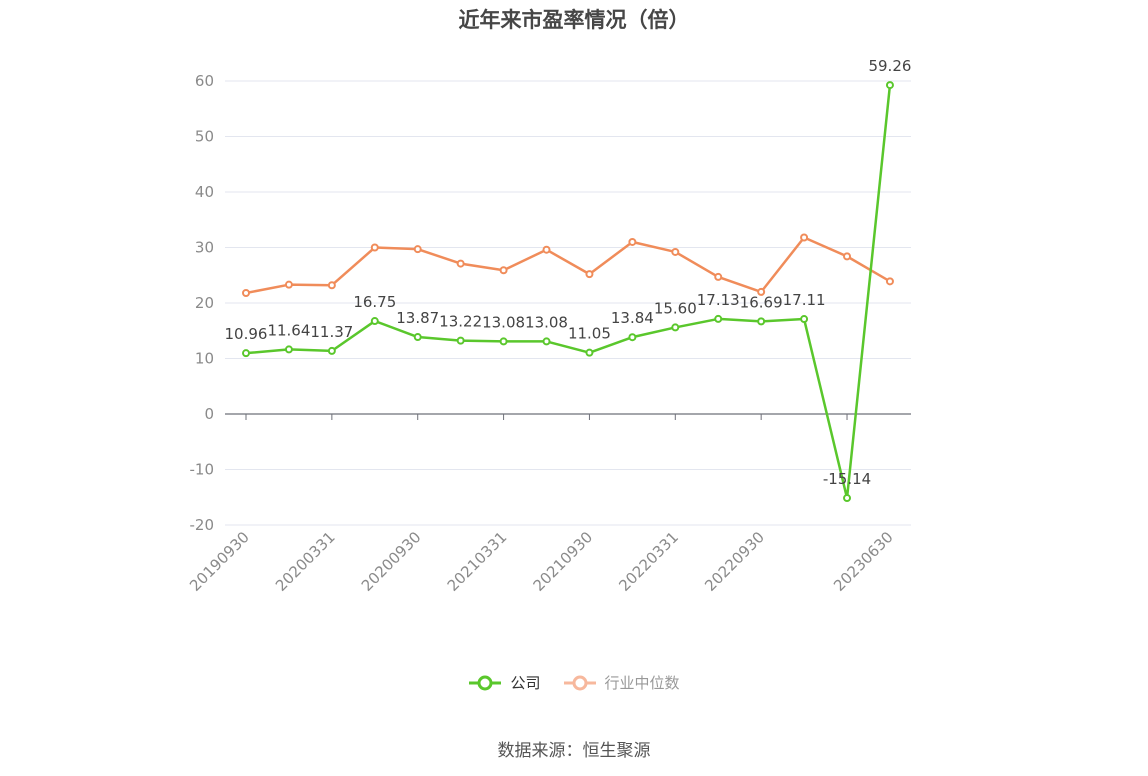 The width and height of the screenshot is (1148, 776). Describe the element at coordinates (204, 248) in the screenshot. I see `y-tick-label: 30` at that location.